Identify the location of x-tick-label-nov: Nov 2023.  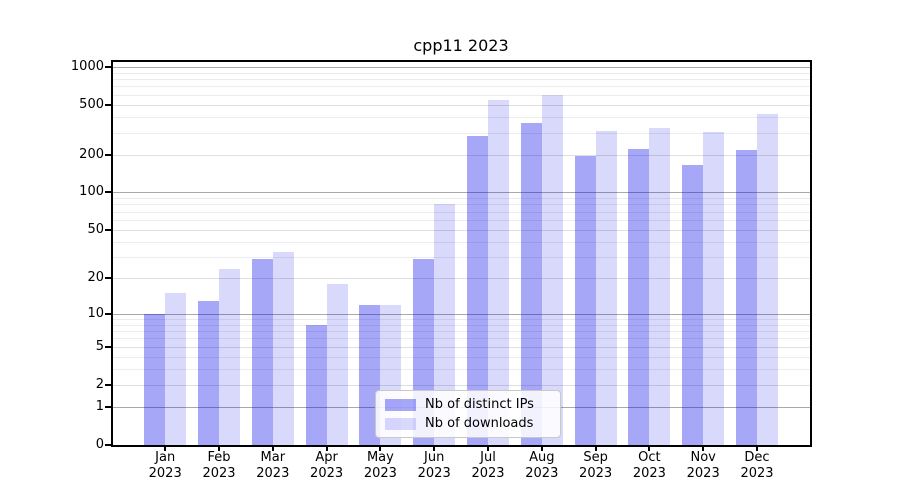
(703, 465).